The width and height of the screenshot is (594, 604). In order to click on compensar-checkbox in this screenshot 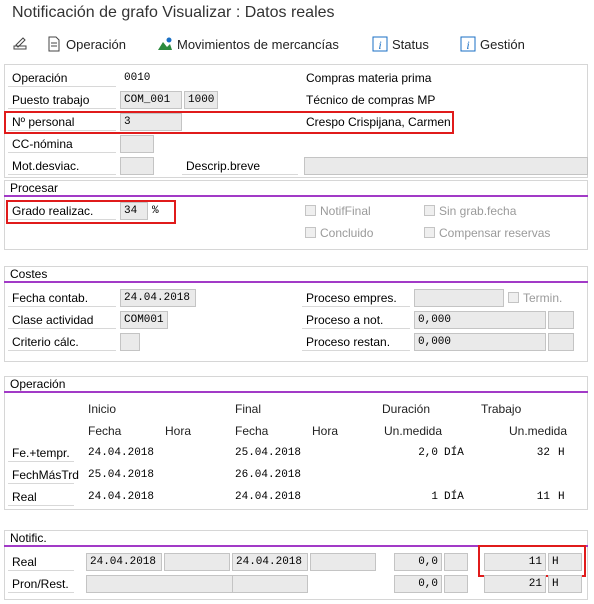, I will do `click(429, 232)`.